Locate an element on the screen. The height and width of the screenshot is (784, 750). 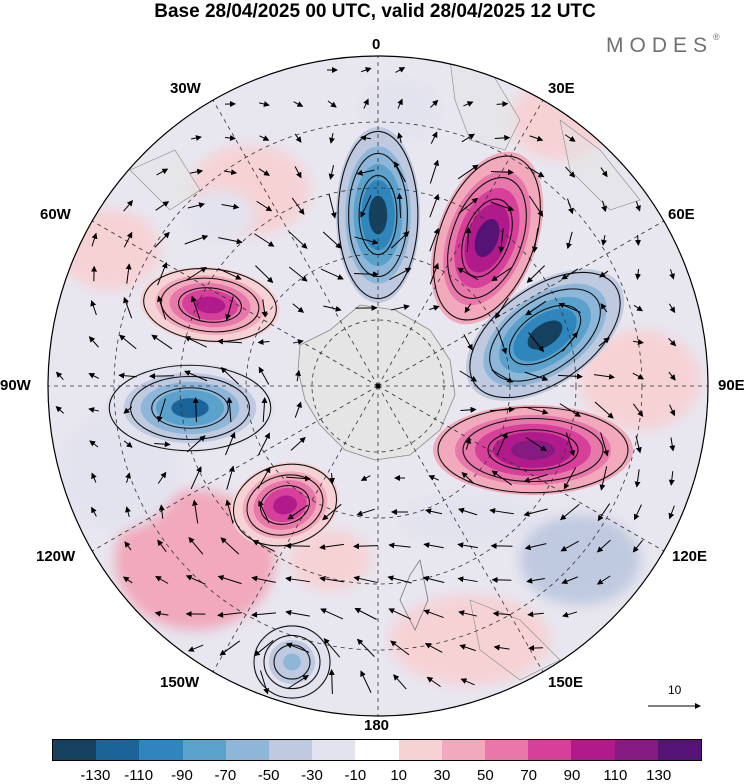
colorbar-tick-label: 70 is located at coordinates (528, 775).